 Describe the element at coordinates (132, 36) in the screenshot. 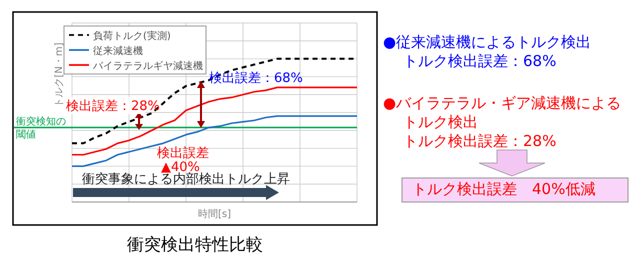

I see `legend-label: 負荷トルク(実測)` at that location.